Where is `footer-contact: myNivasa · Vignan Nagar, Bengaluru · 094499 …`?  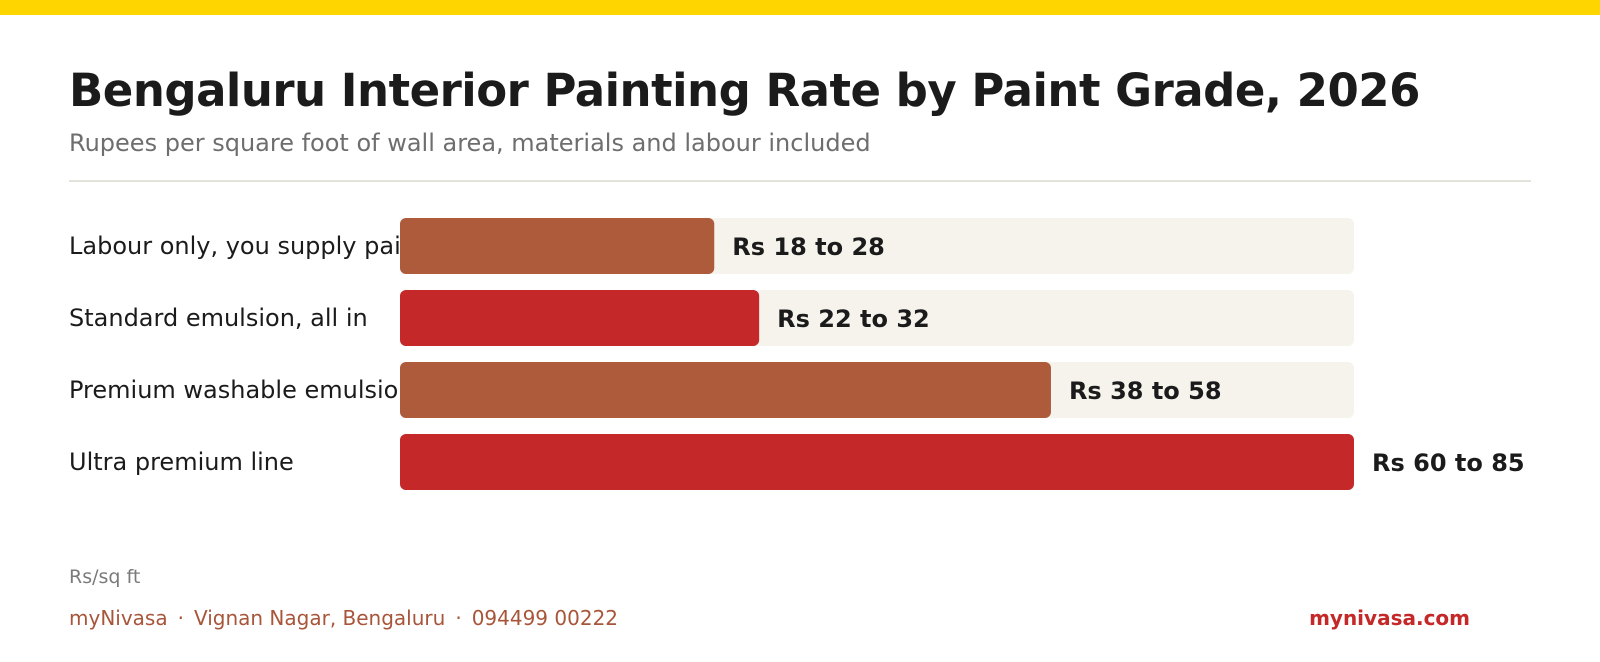
footer-contact: myNivasa · Vignan Nagar, Bengaluru · 094499 … is located at coordinates (343, 618).